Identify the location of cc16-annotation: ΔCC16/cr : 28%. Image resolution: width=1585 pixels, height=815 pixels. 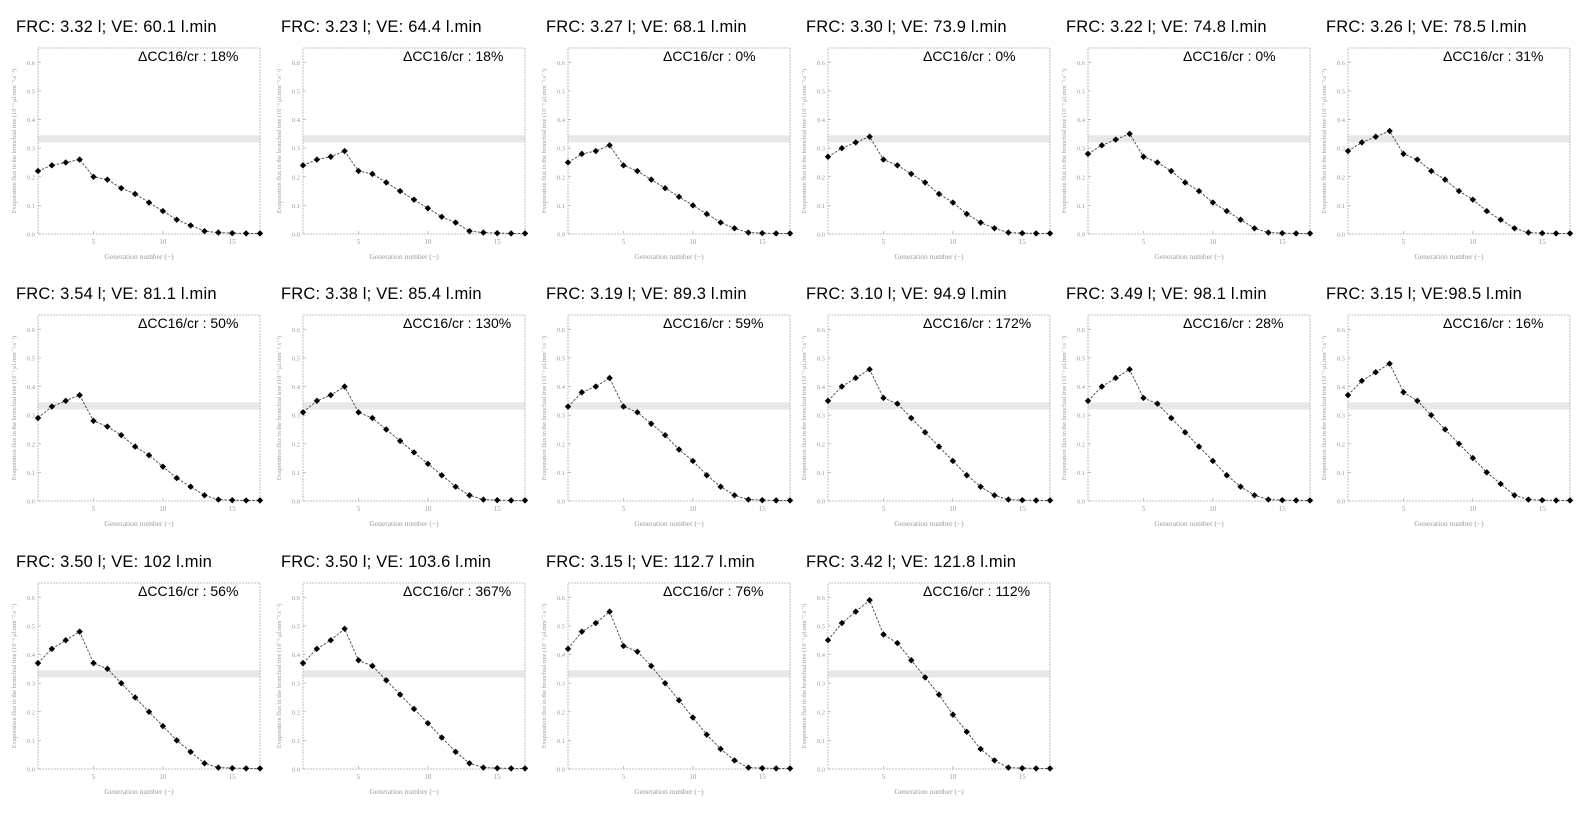
(1233, 323).